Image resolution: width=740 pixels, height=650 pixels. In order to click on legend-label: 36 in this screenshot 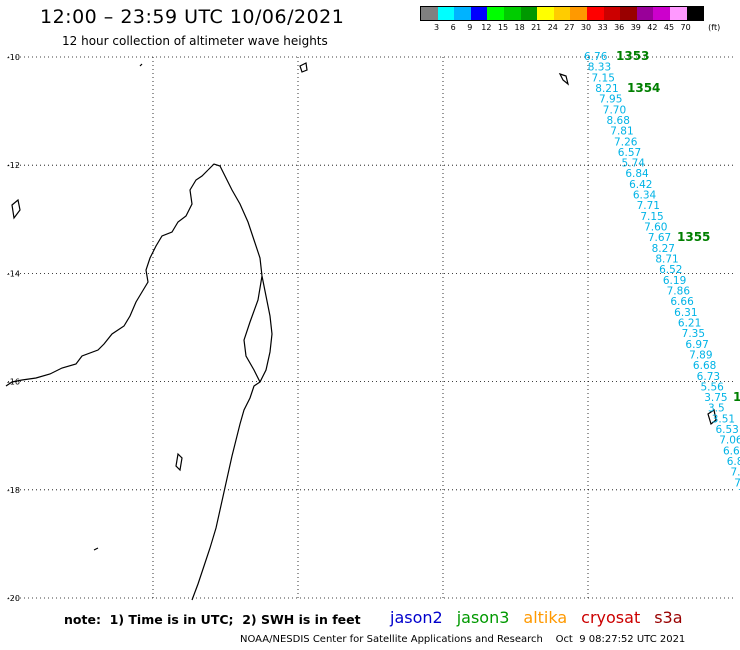, I will do `click(619, 27)`.